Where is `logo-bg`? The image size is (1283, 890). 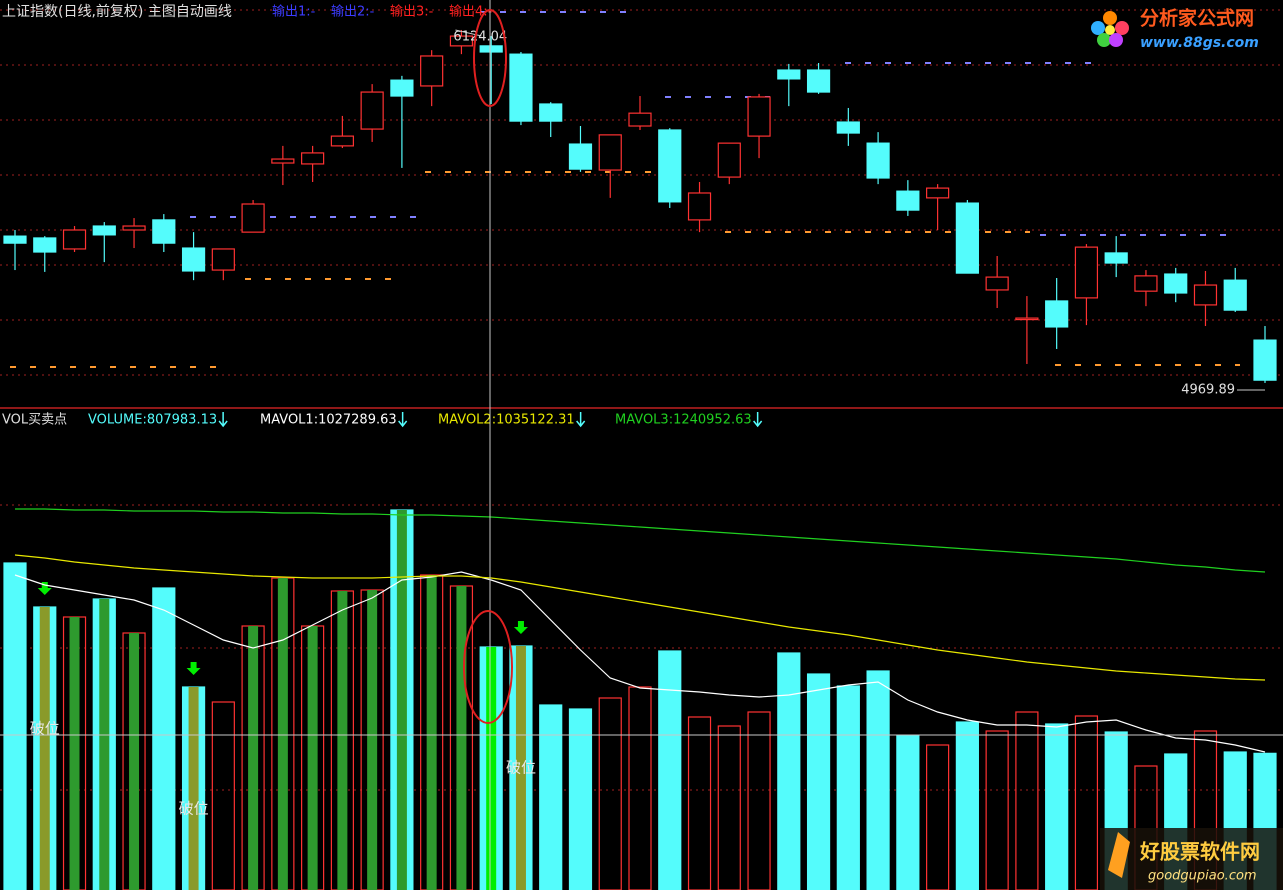
logo-bg is located at coordinates (1191, 859).